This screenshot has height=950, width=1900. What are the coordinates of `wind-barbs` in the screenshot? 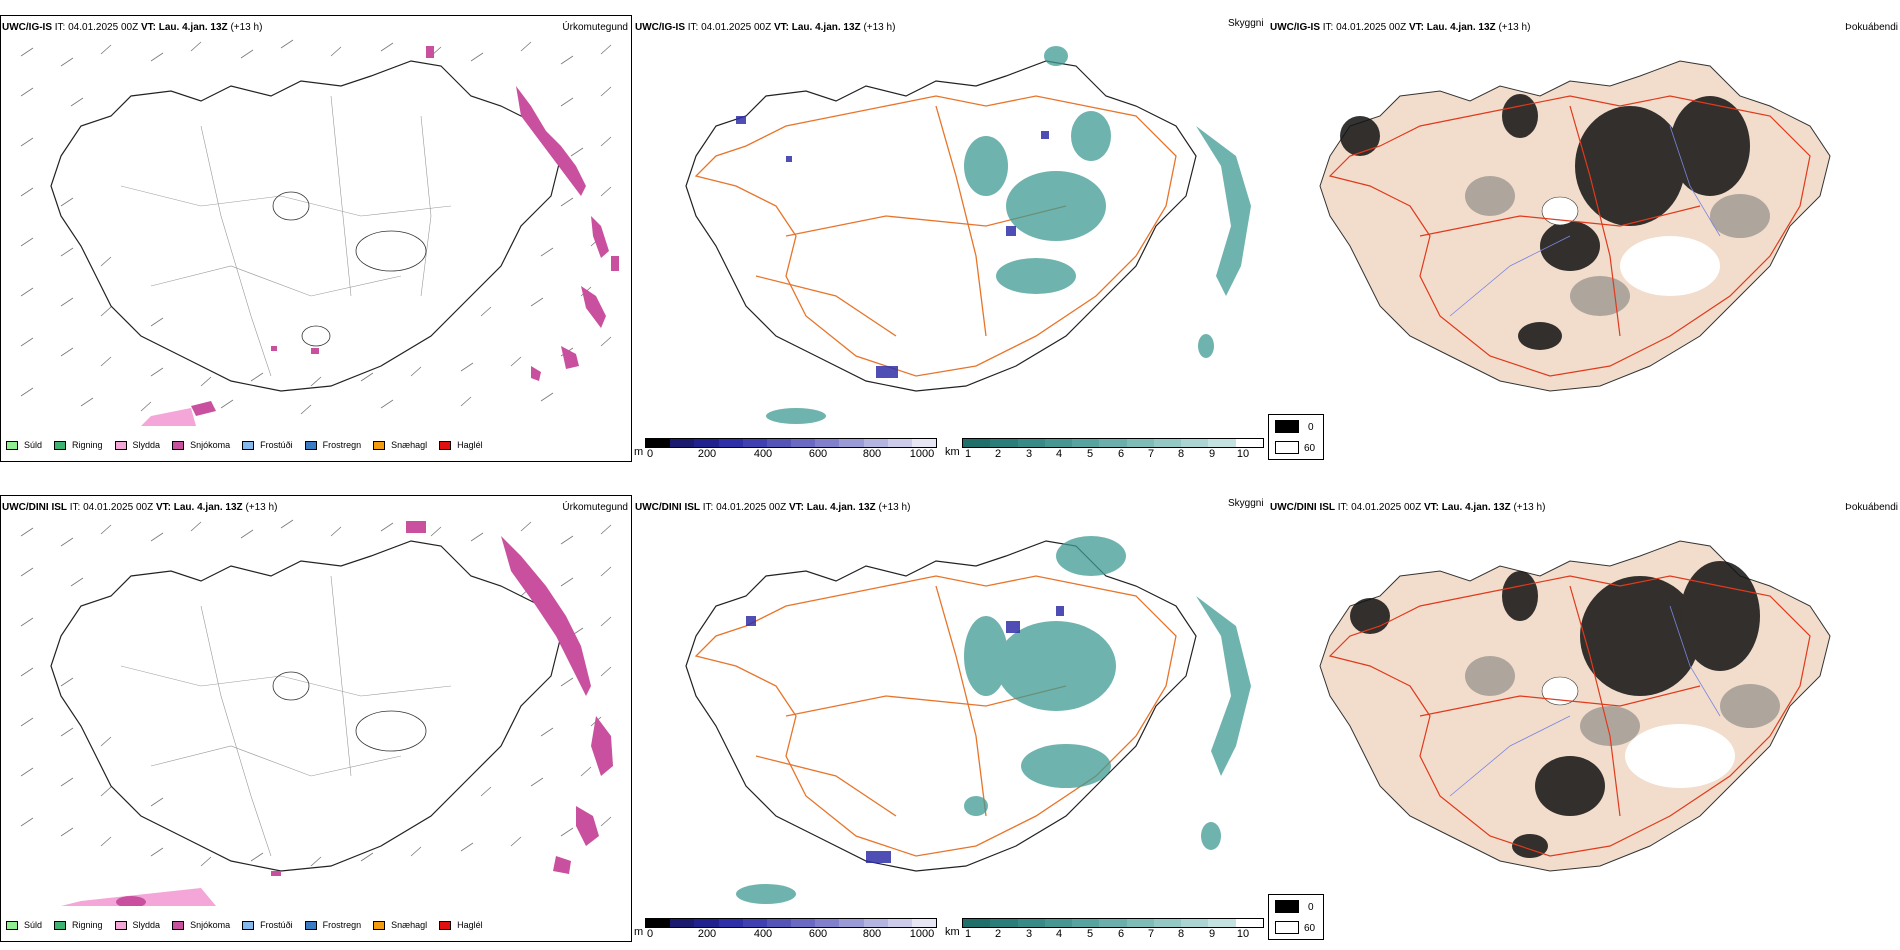 It's located at (316, 693).